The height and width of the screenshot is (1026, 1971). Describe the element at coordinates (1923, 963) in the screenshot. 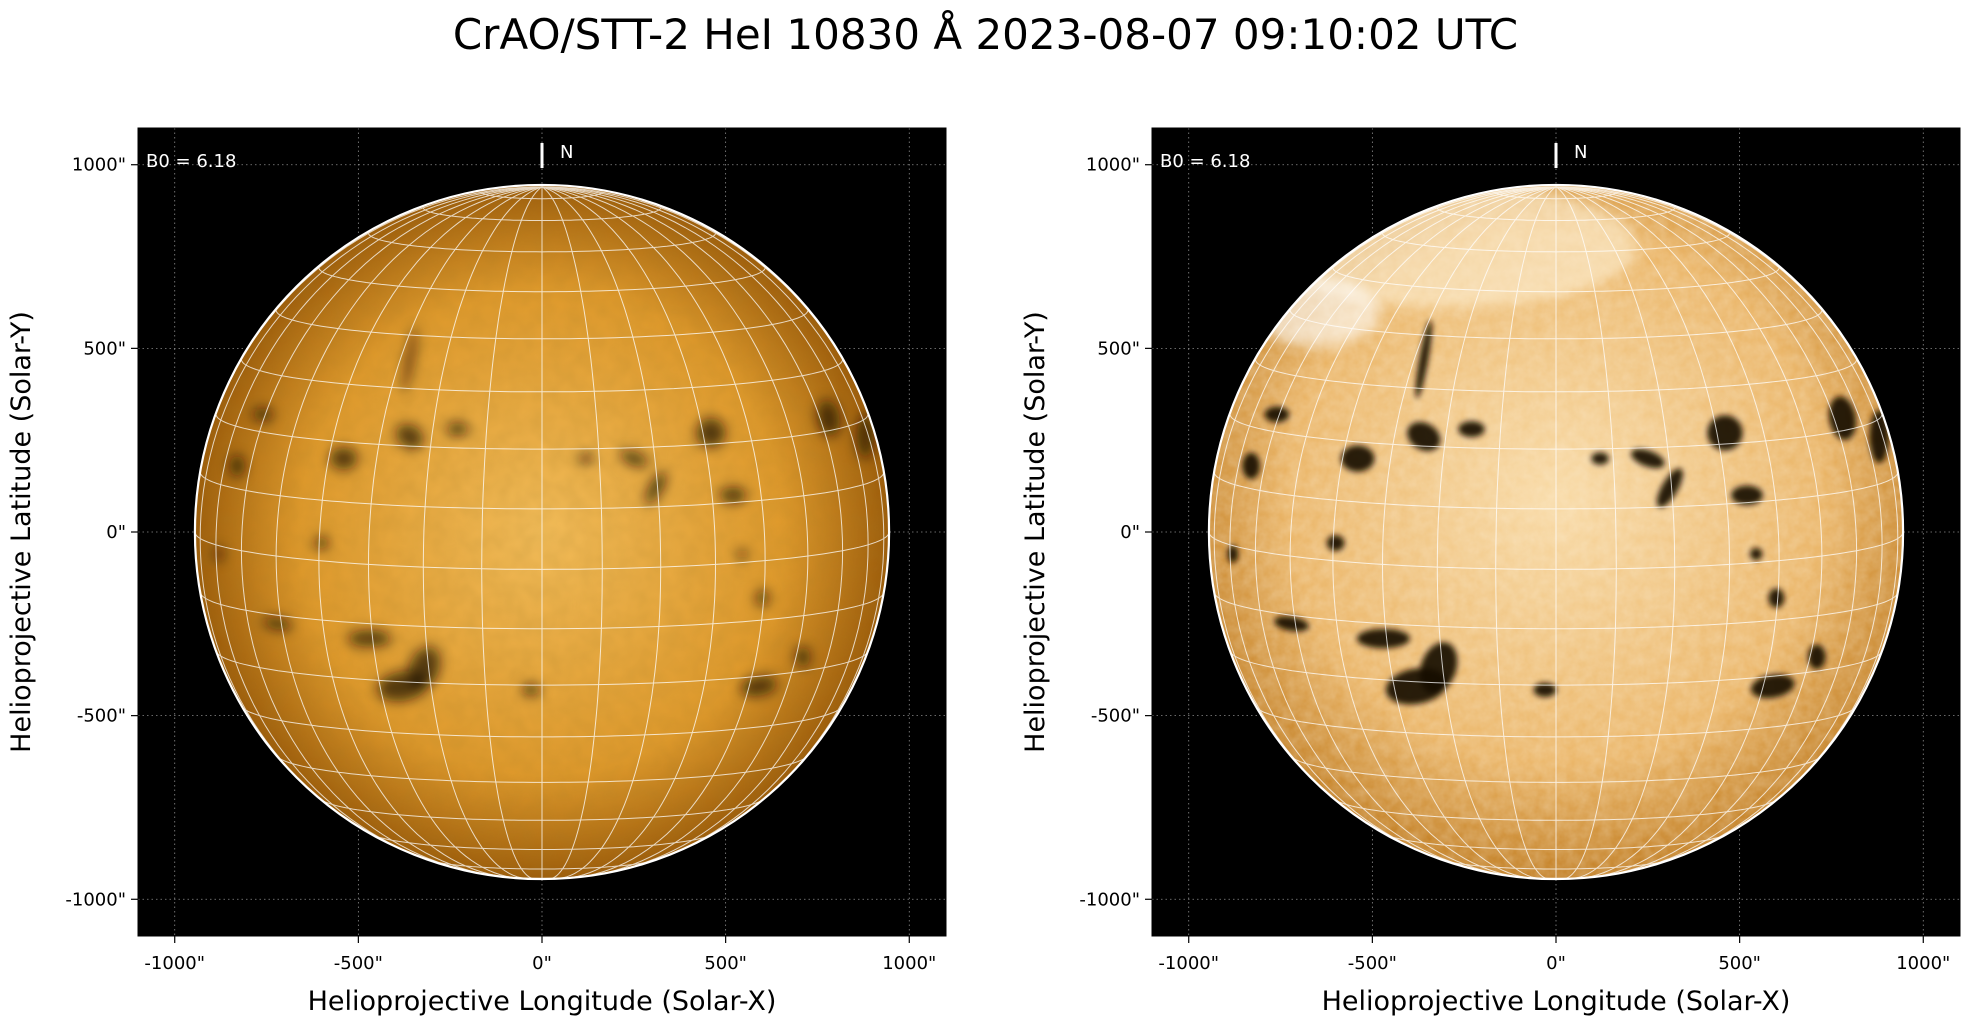

I see `x-tick-label: 1000"` at that location.